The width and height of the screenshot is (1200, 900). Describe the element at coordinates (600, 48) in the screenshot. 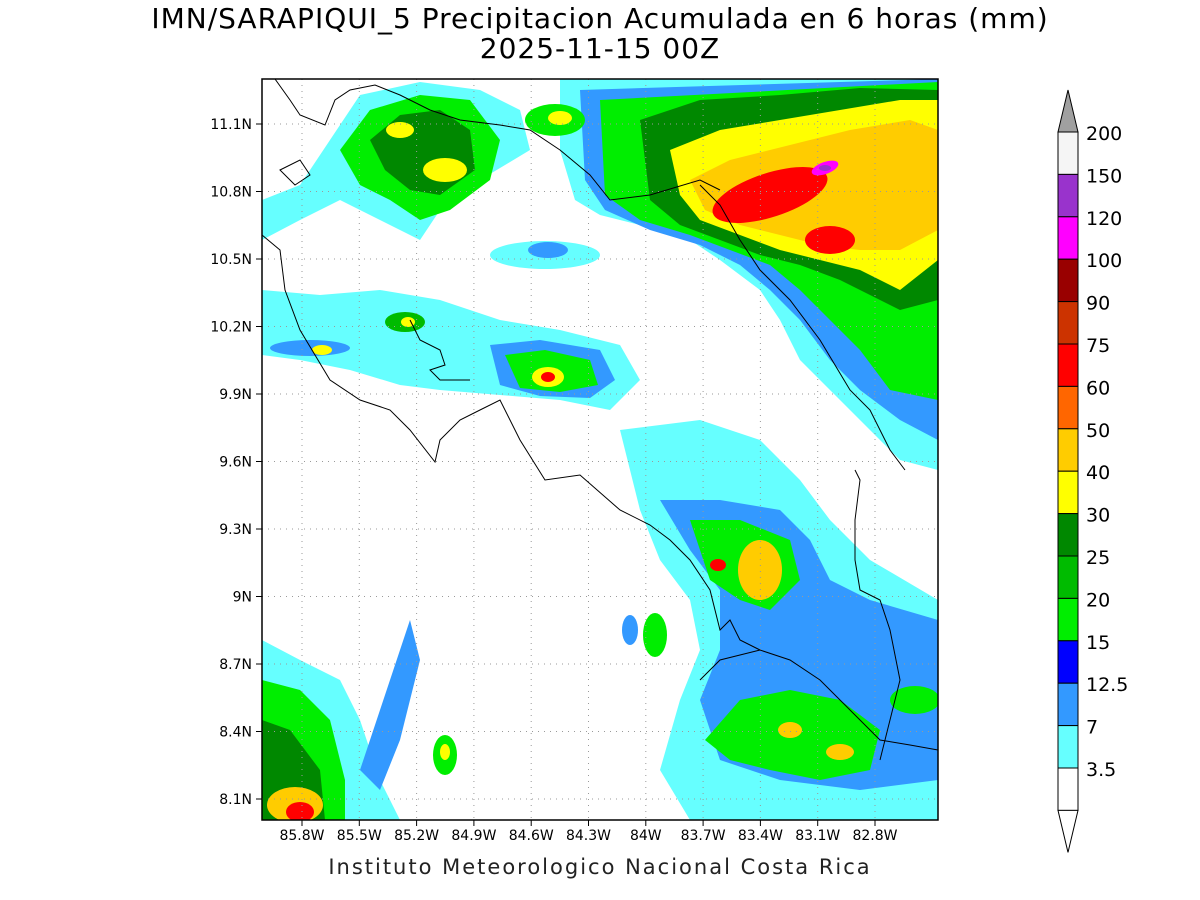

I see `map-date: 2025-11-15 00Z` at that location.